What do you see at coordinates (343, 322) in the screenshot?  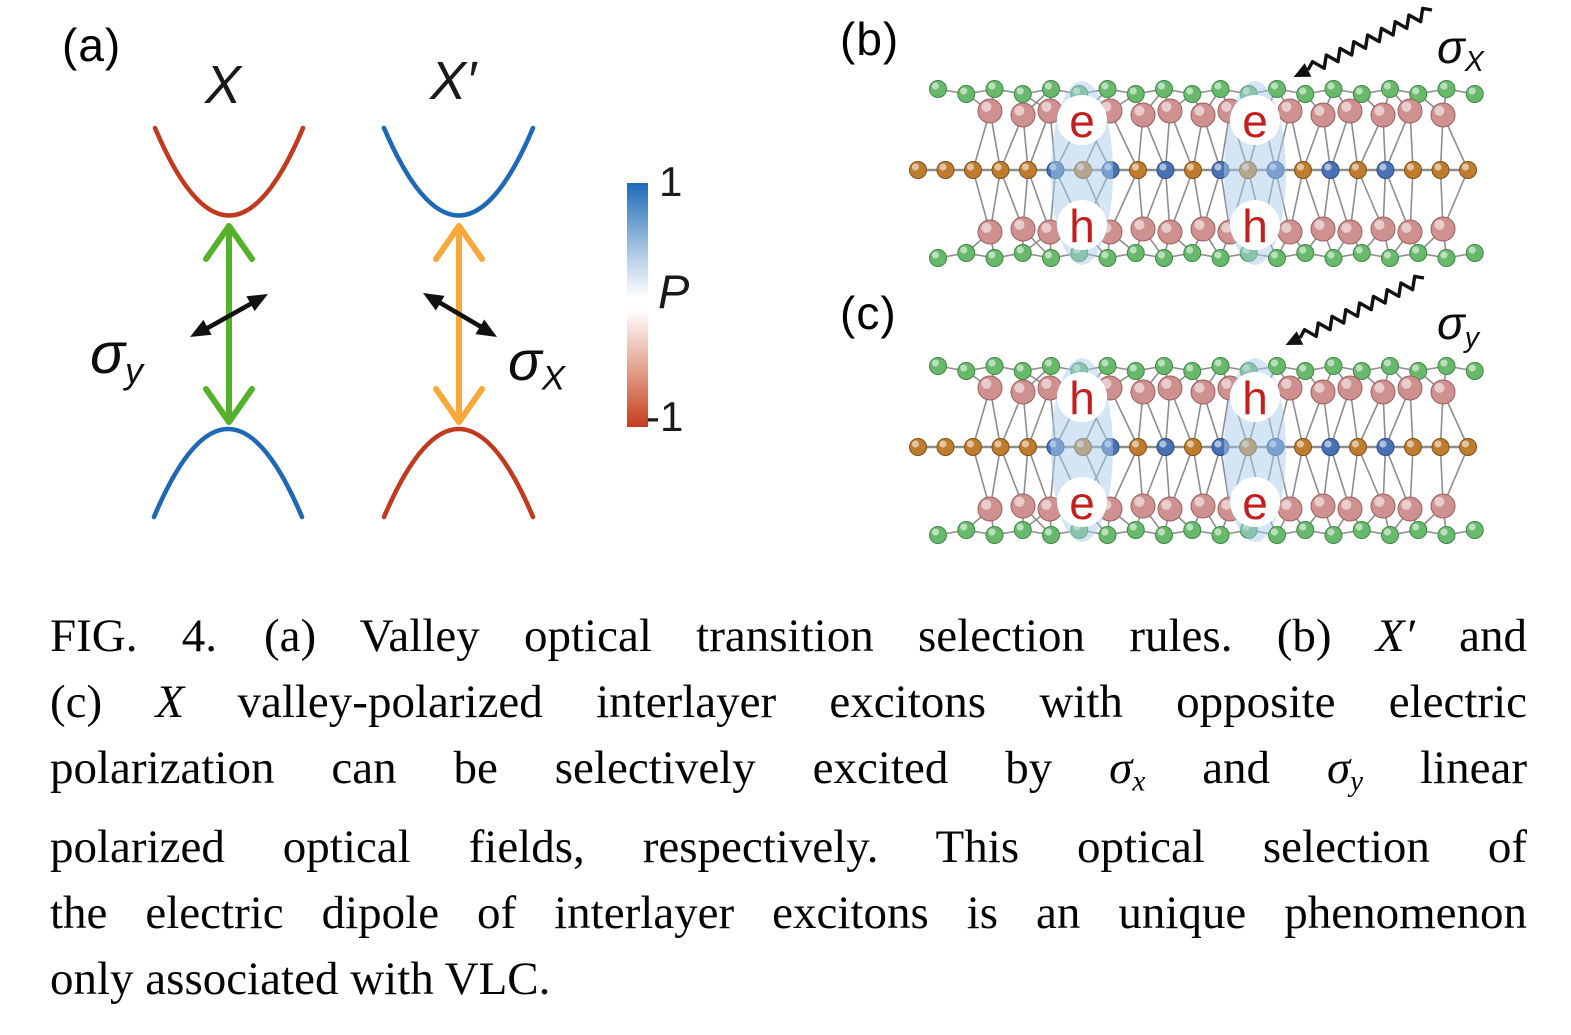 I see `band-diagram` at bounding box center [343, 322].